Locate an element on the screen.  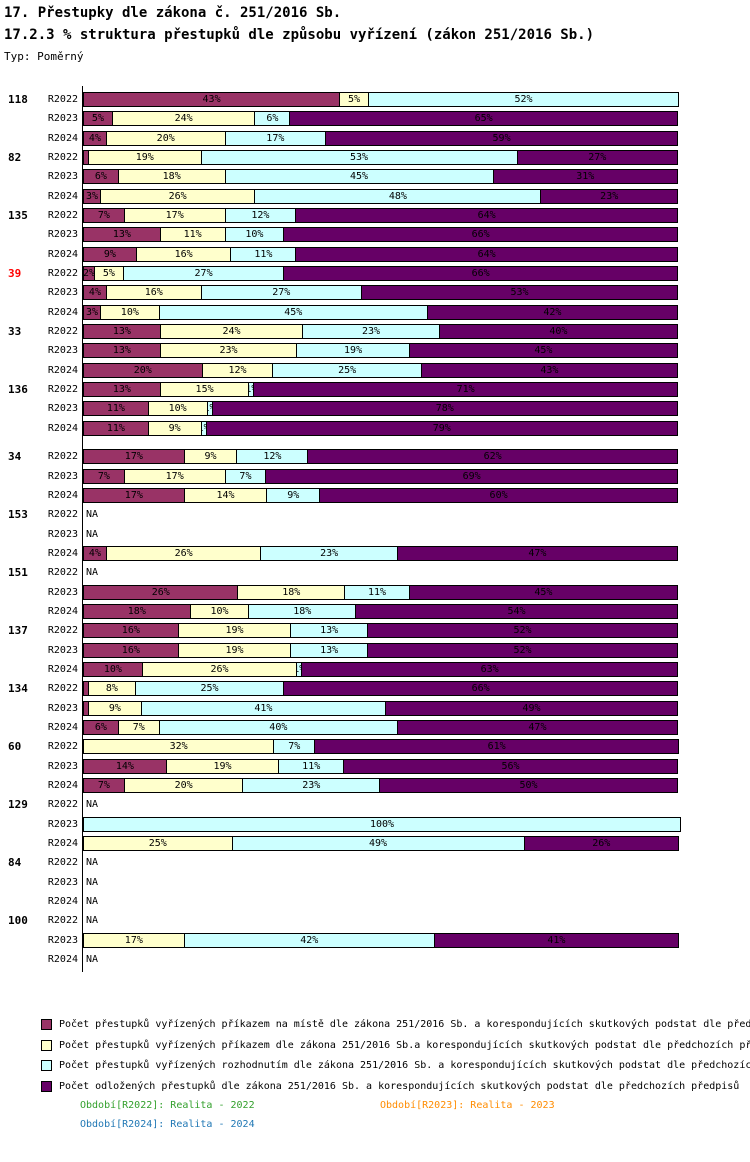
segment-value-label: 9% is located at coordinates (210, 456).